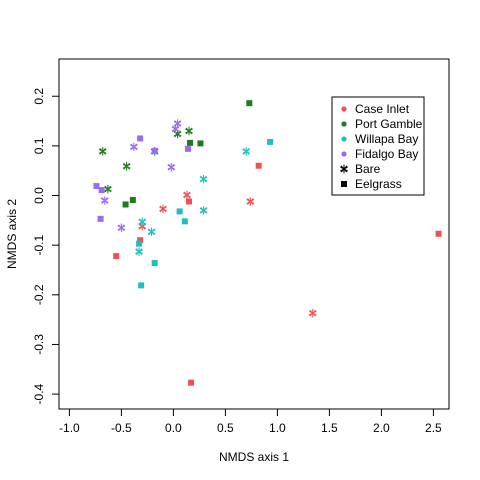 The image size is (480, 480). What do you see at coordinates (344, 109) in the screenshot?
I see `legend-symbol-case-inlet` at bounding box center [344, 109].